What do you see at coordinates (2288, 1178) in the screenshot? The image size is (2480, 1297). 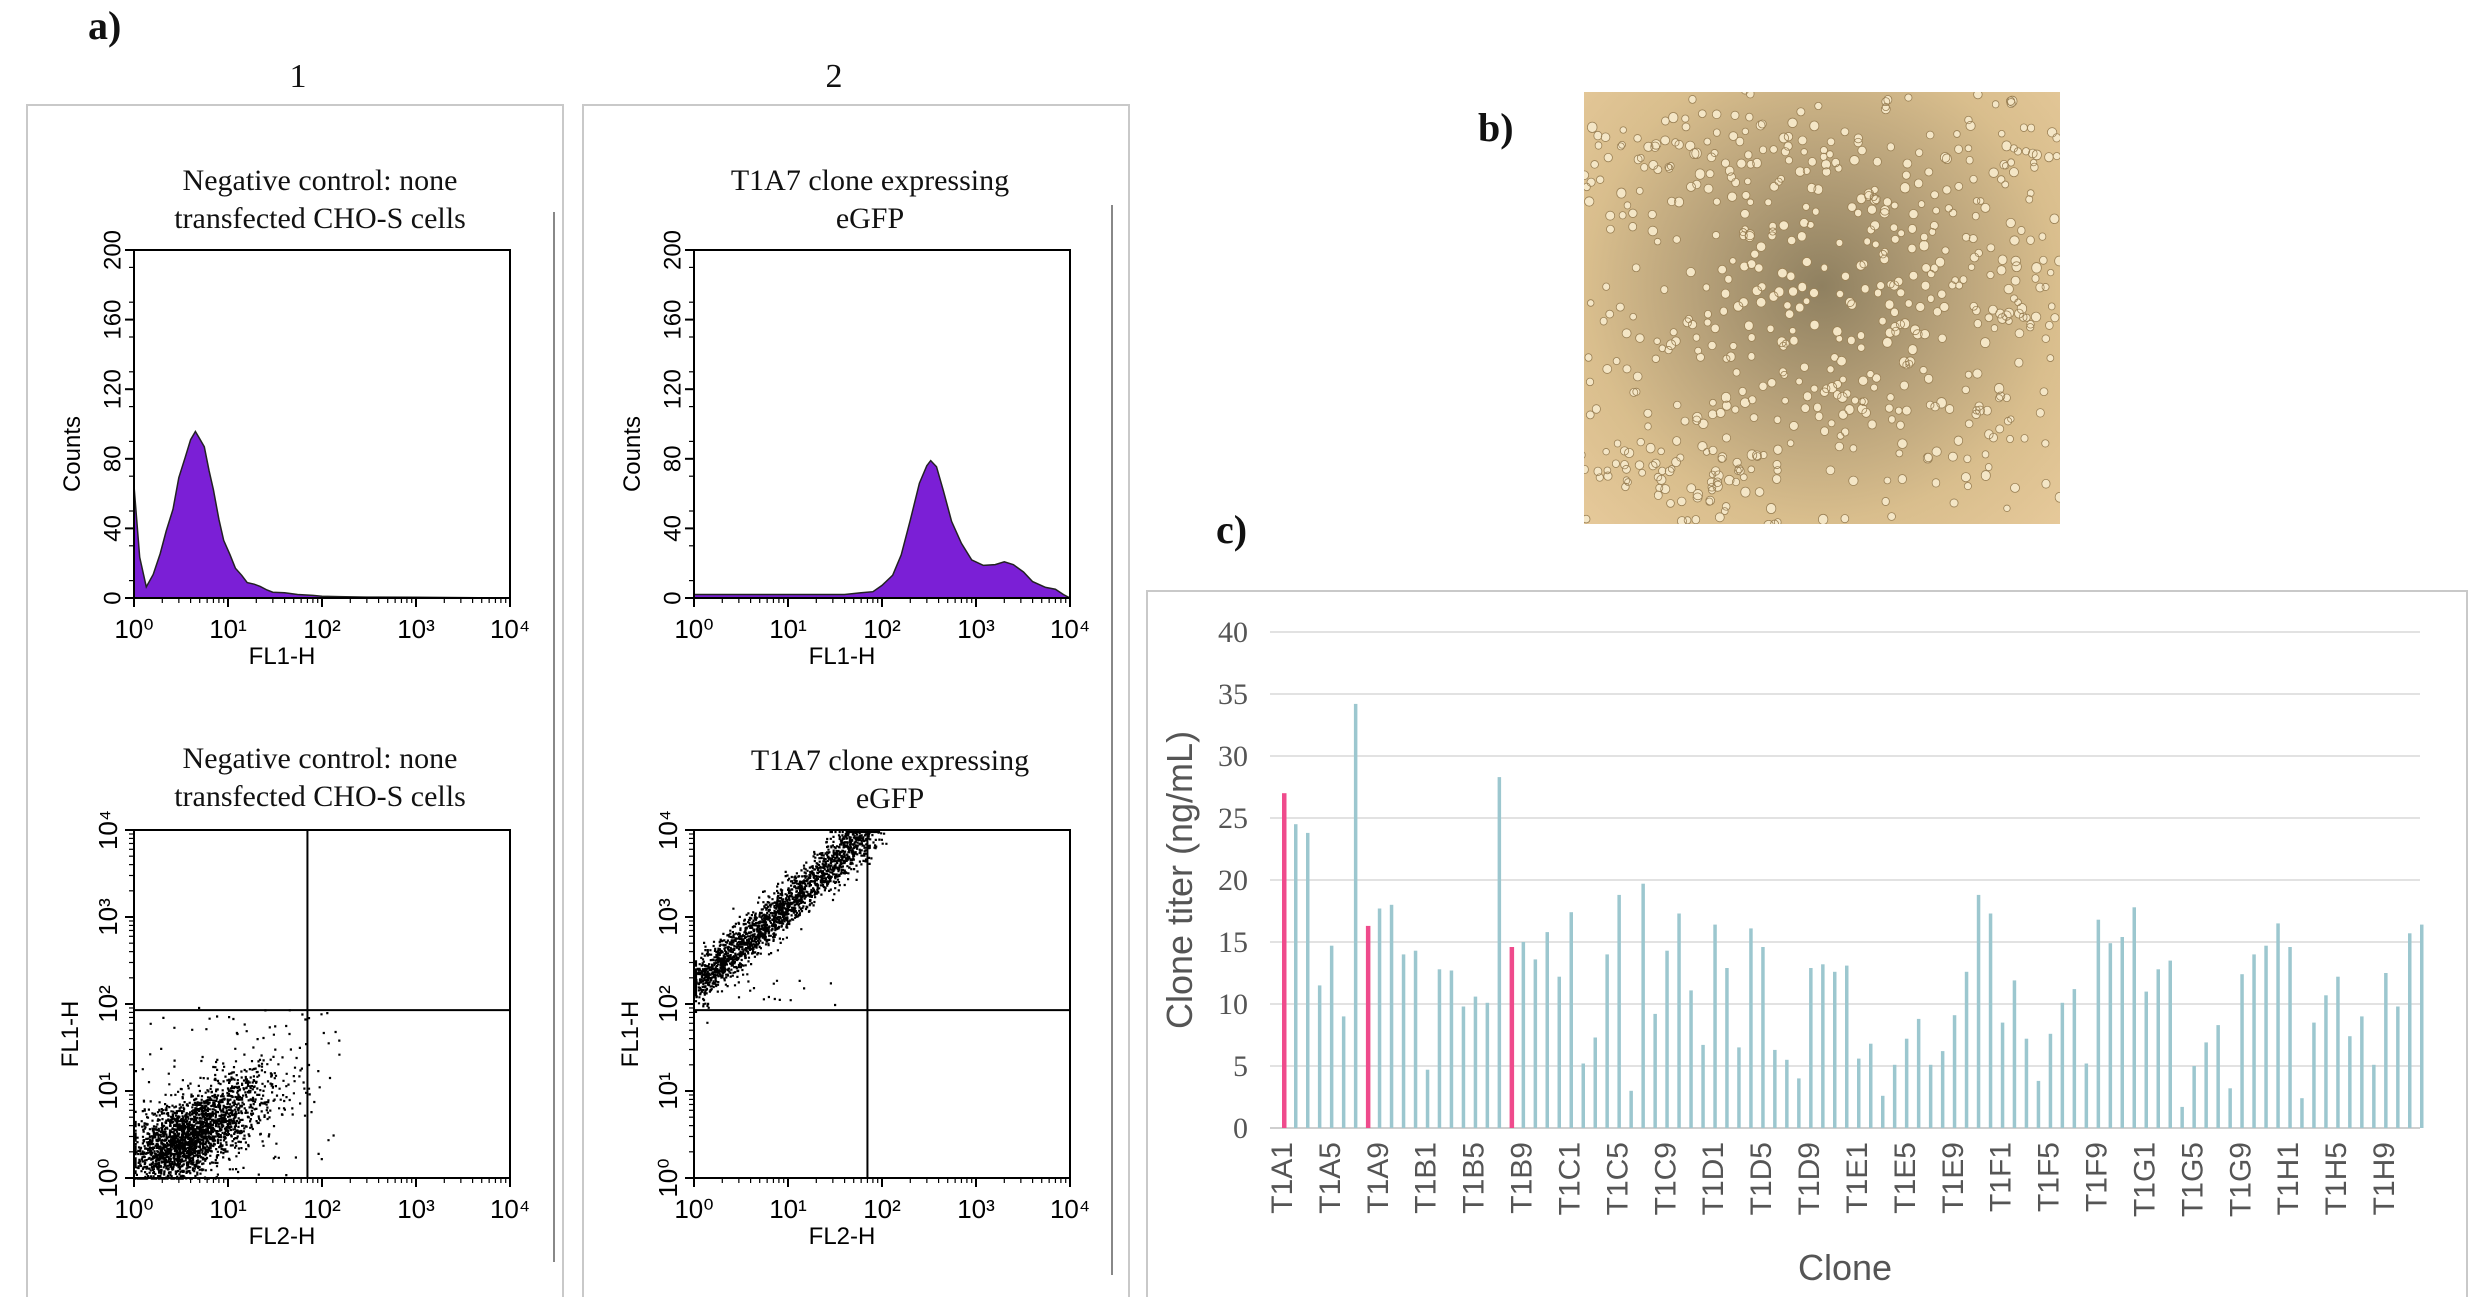 I see `x-tick-label: T1H1` at bounding box center [2288, 1178].